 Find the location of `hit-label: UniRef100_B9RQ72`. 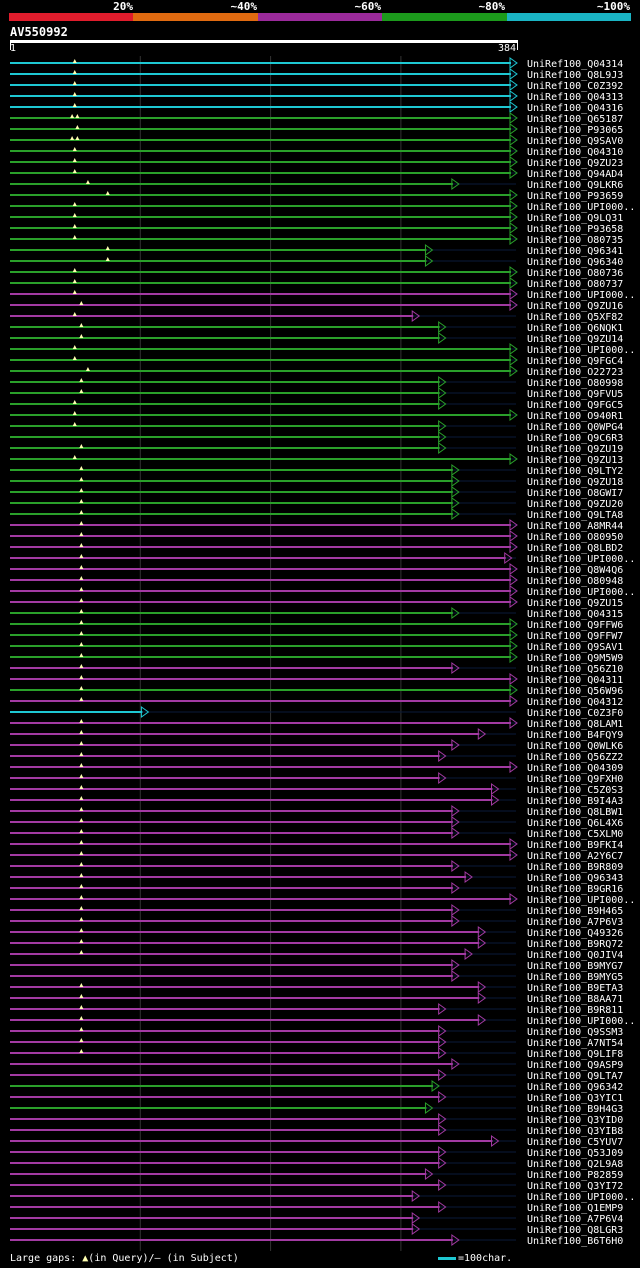

hit-label: UniRef100_B9RQ72 is located at coordinates (575, 944).